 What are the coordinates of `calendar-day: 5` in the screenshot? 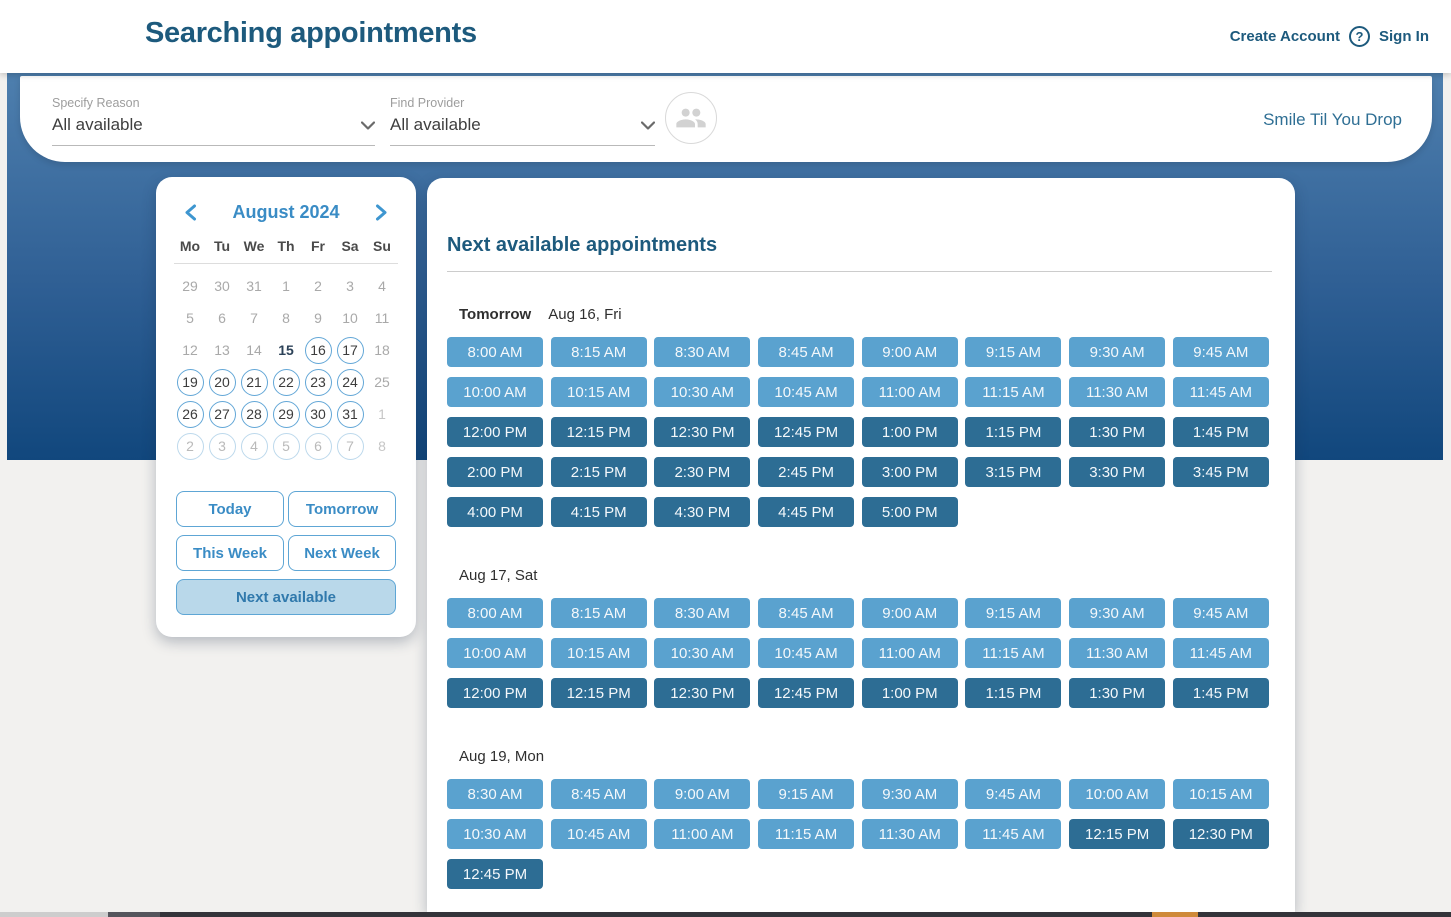 It's located at (286, 446).